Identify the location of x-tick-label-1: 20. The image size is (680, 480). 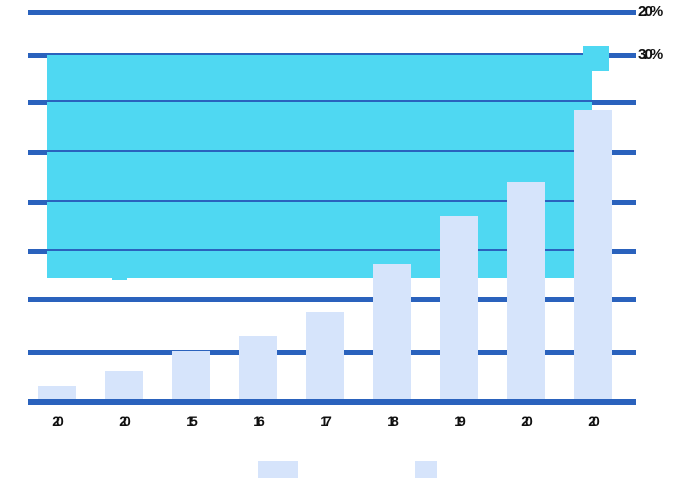
(125, 421).